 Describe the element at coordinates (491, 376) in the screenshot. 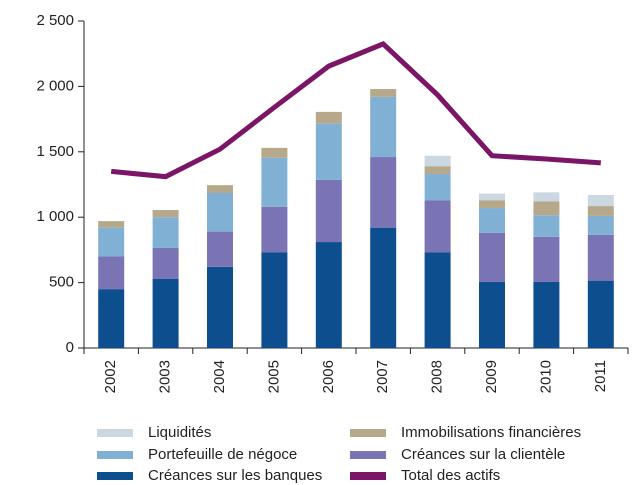

I see `x-tick-label: 2009` at that location.